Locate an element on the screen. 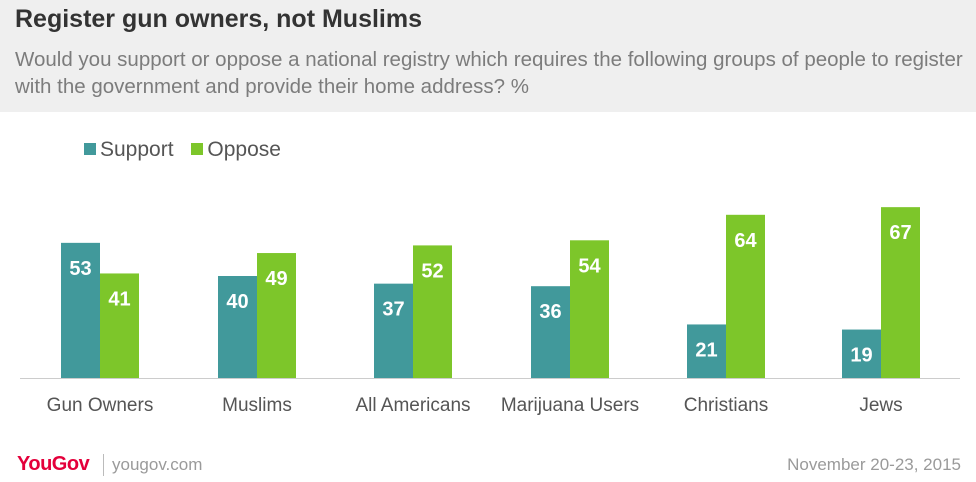 Image resolution: width=976 pixels, height=482 pixels. chart-legend: Support Oppose is located at coordinates (188, 150).